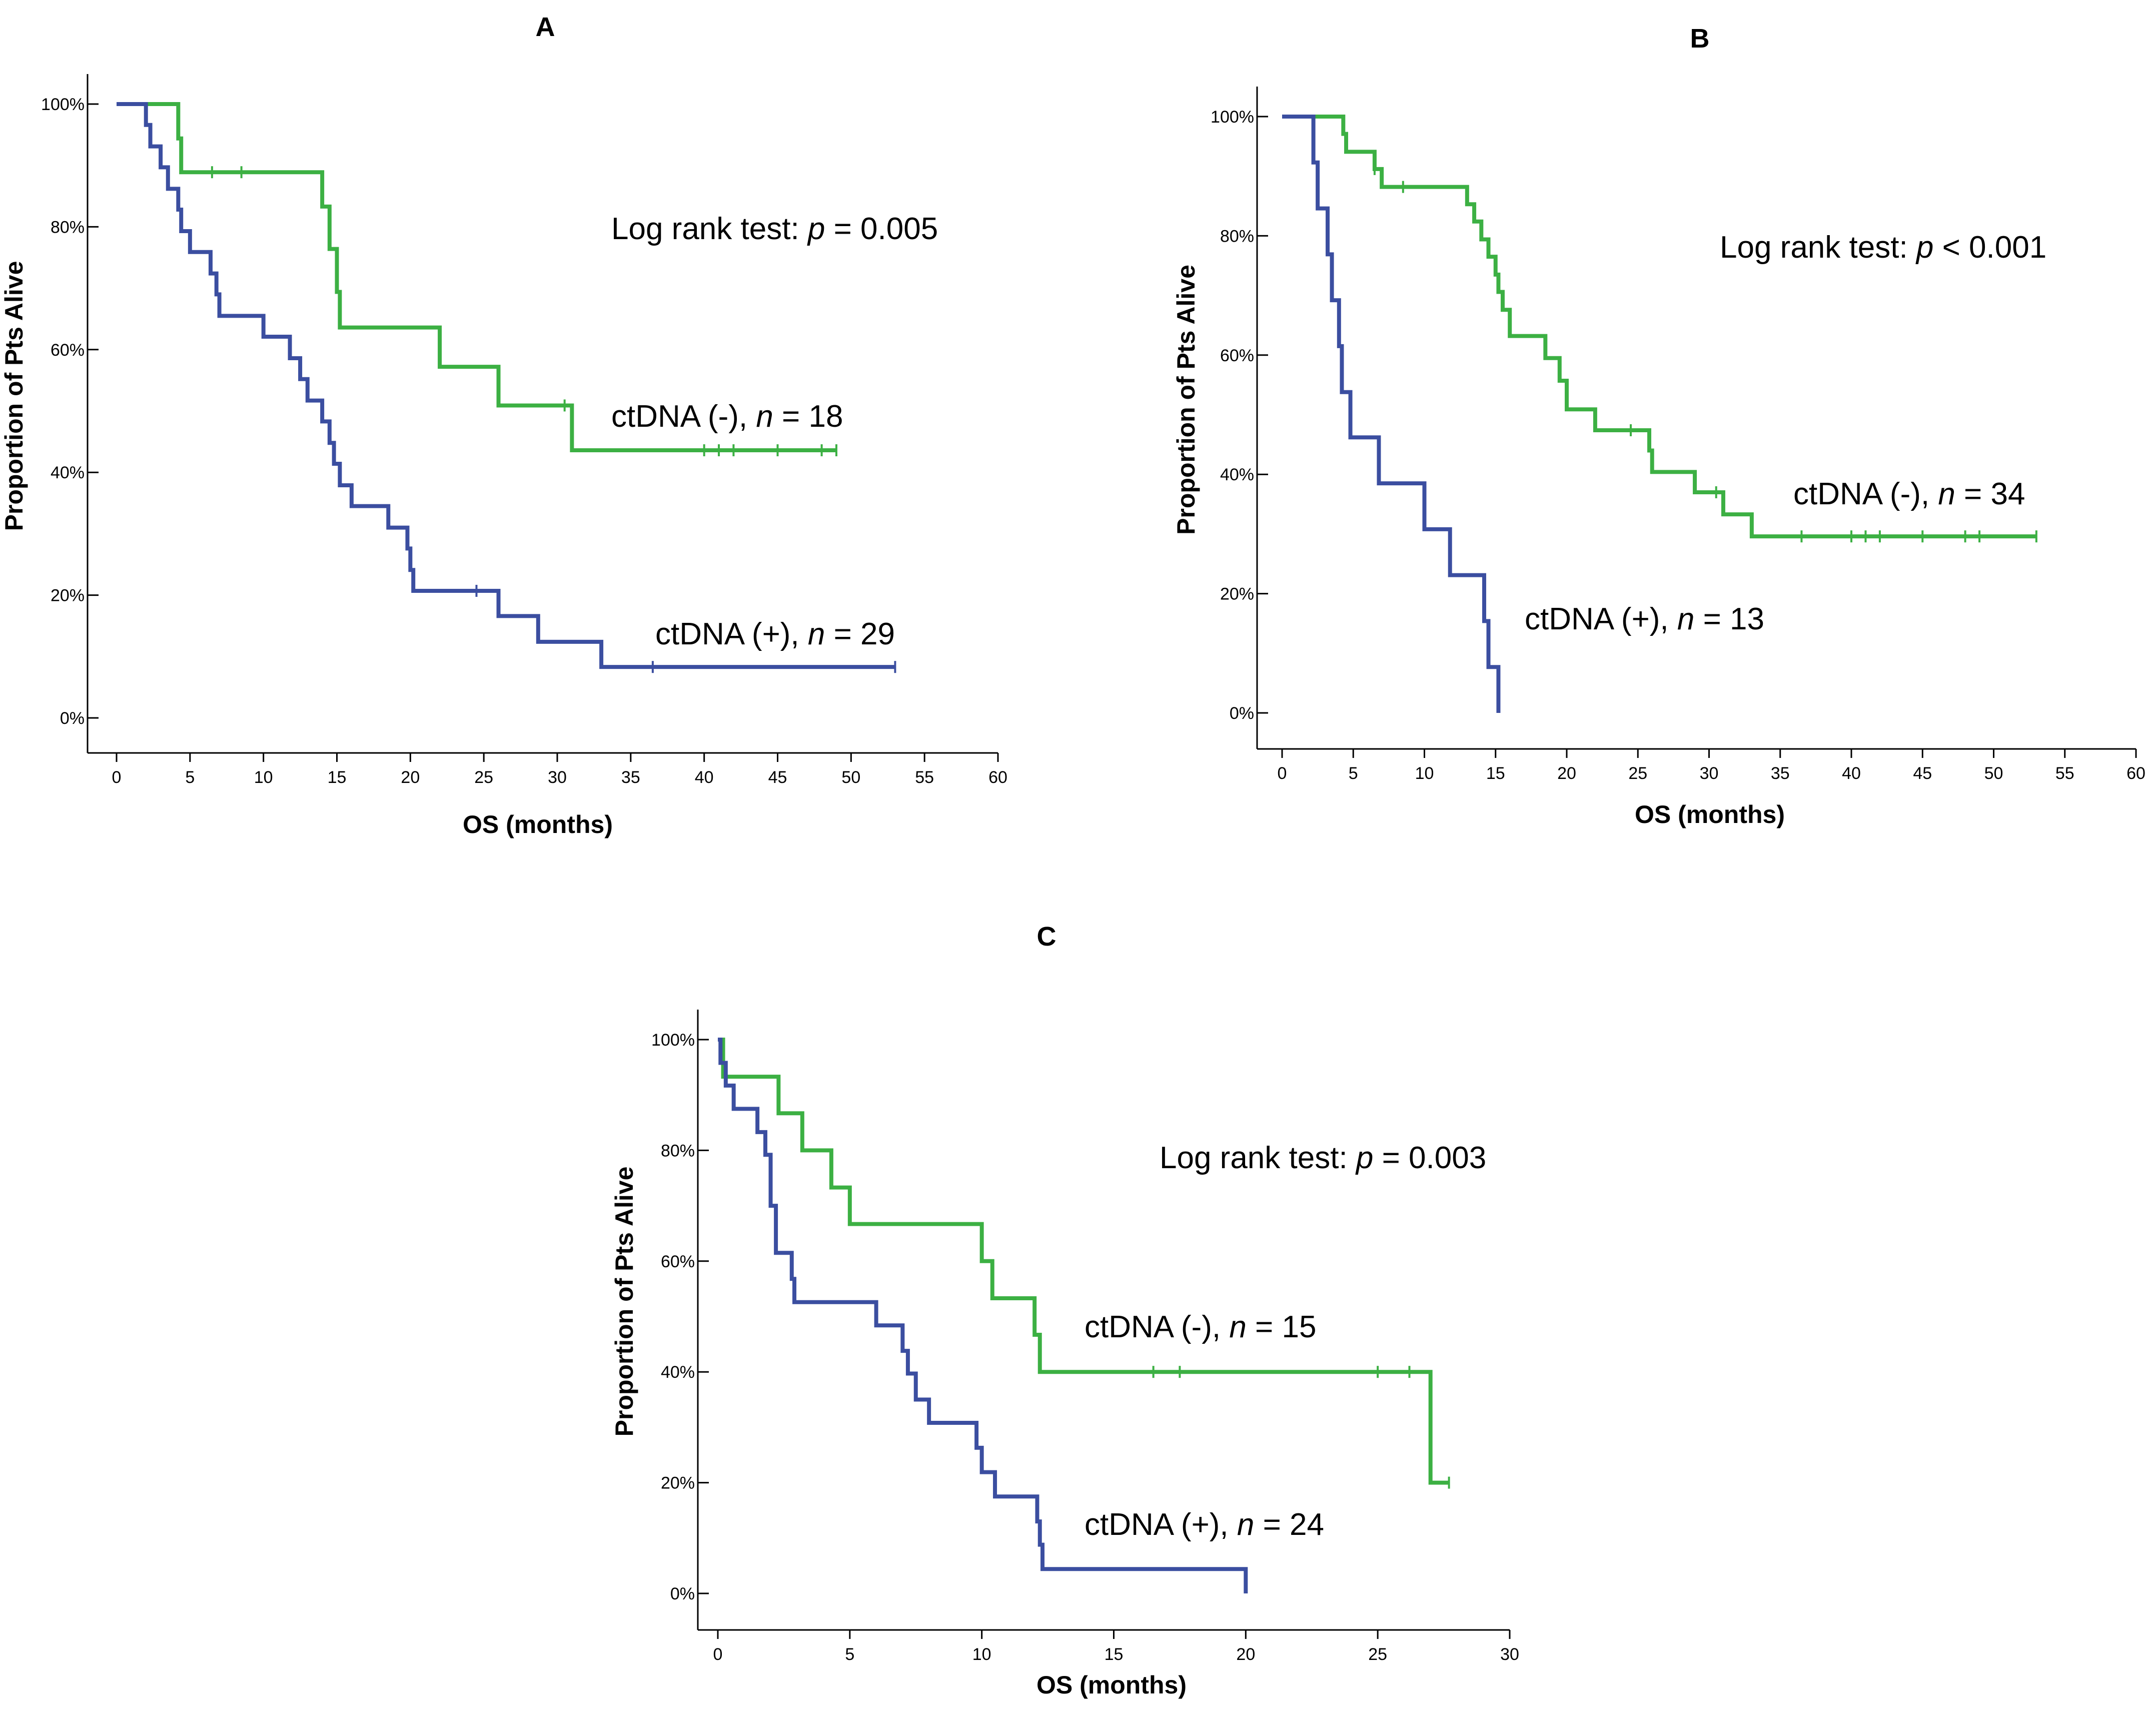 The width and height of the screenshot is (2156, 1716). Describe the element at coordinates (775, 634) in the screenshot. I see `series-label-ctdna-positive: ctDNA (+), n = 29` at that location.